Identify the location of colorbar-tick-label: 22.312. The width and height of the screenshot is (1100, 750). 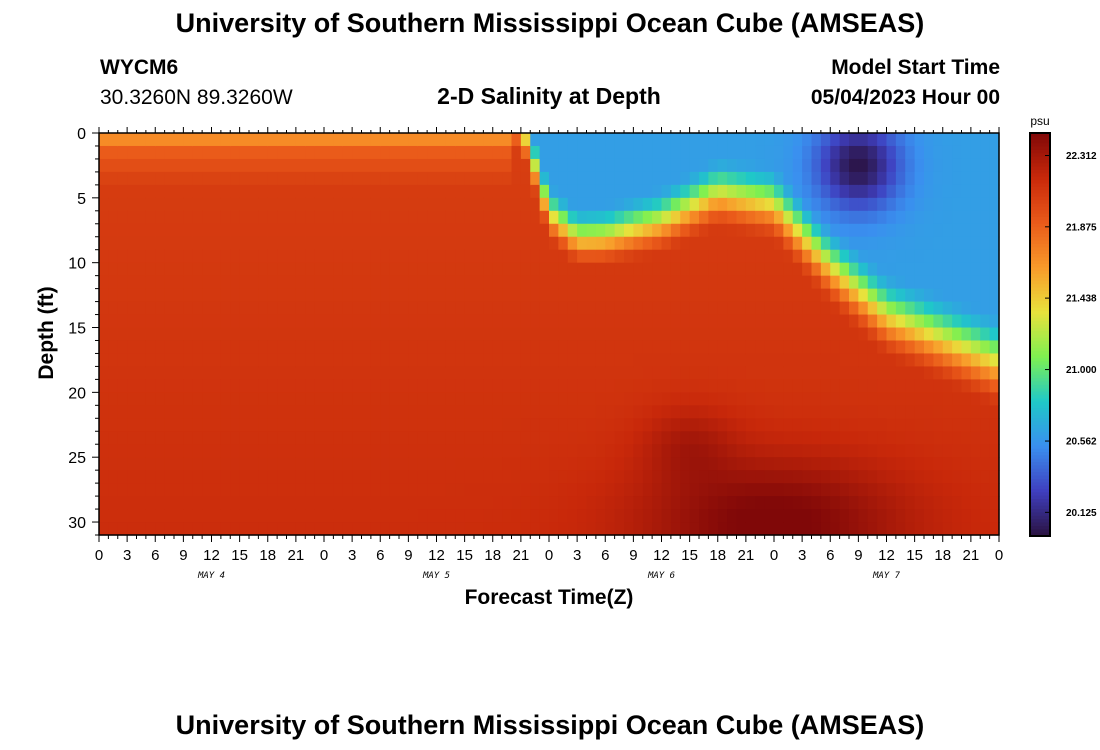
(1081, 156).